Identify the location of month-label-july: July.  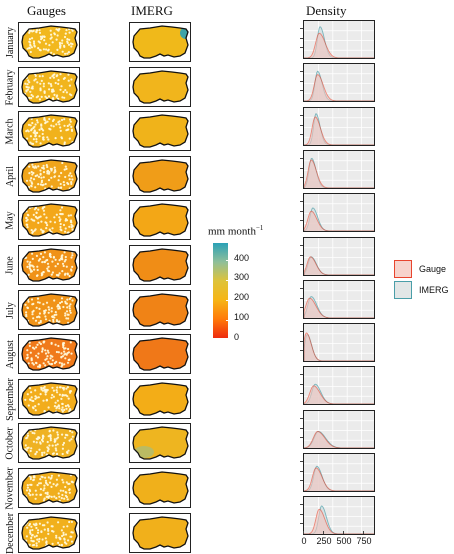
(11, 310).